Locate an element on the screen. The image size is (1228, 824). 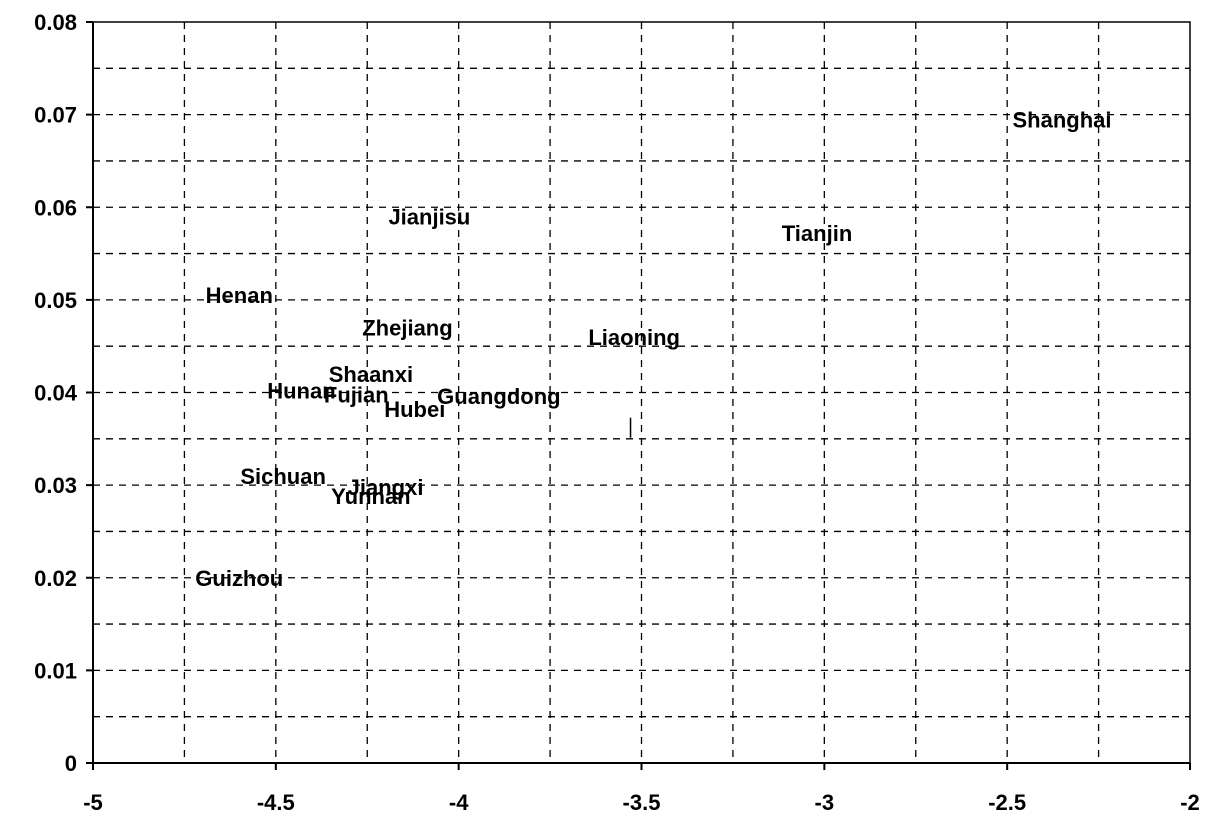
point-label-yunnan: Yunnan is located at coordinates (370, 496).